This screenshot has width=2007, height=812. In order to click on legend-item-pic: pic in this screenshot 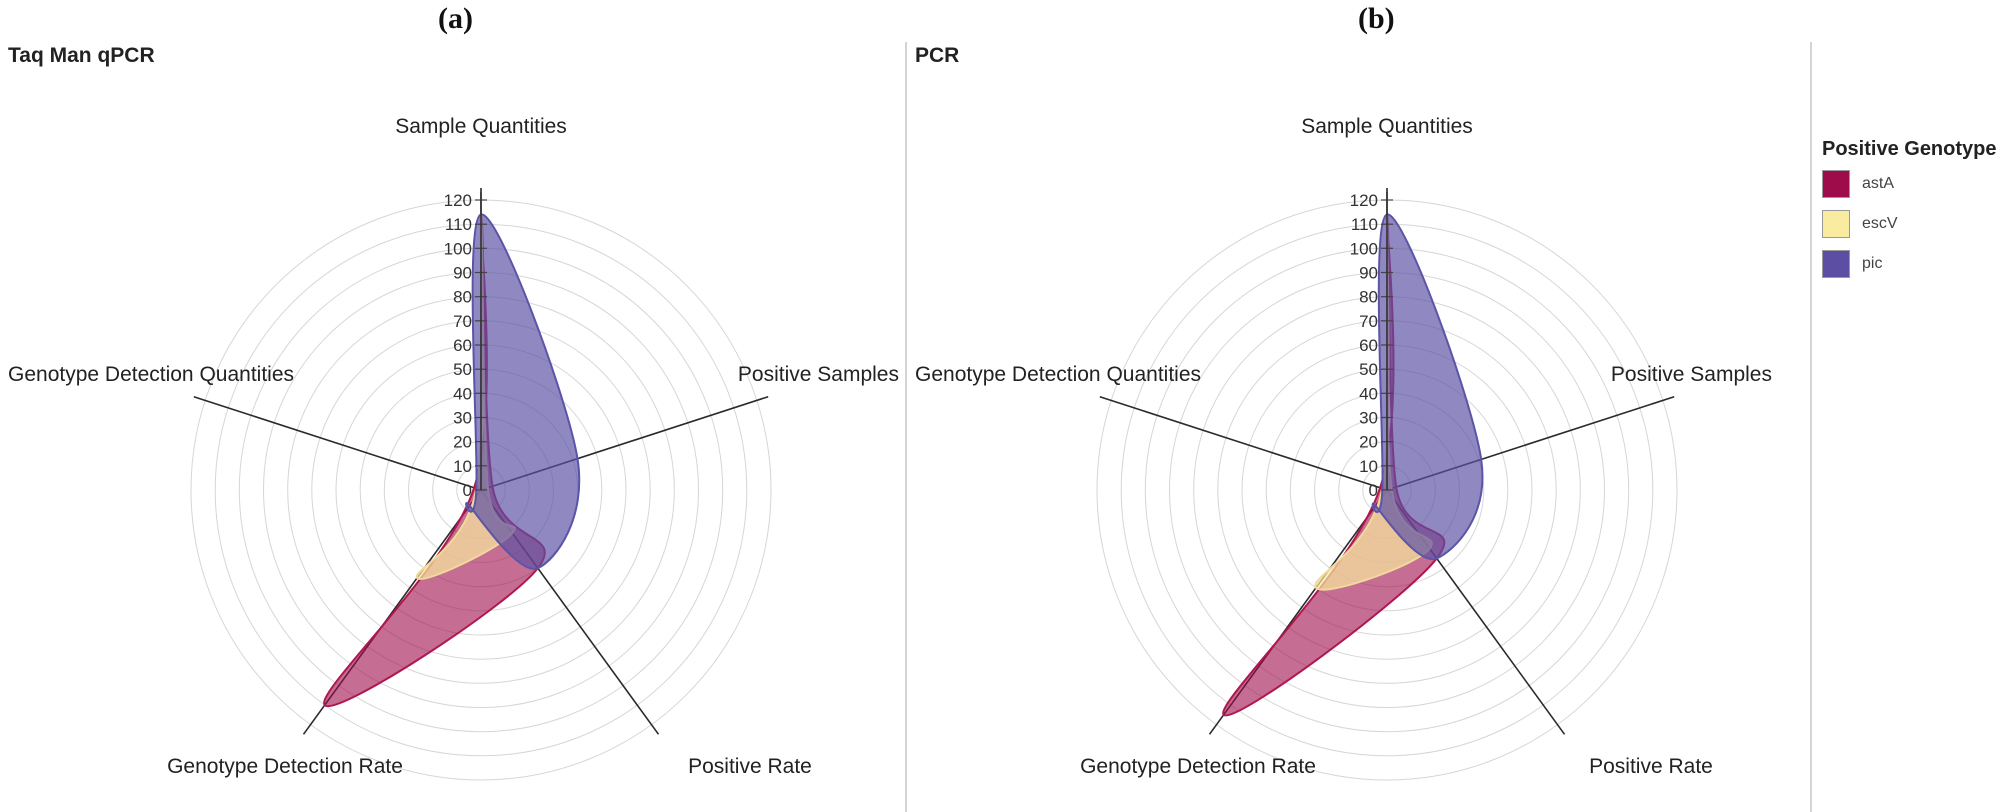, I will do `click(1909, 264)`.